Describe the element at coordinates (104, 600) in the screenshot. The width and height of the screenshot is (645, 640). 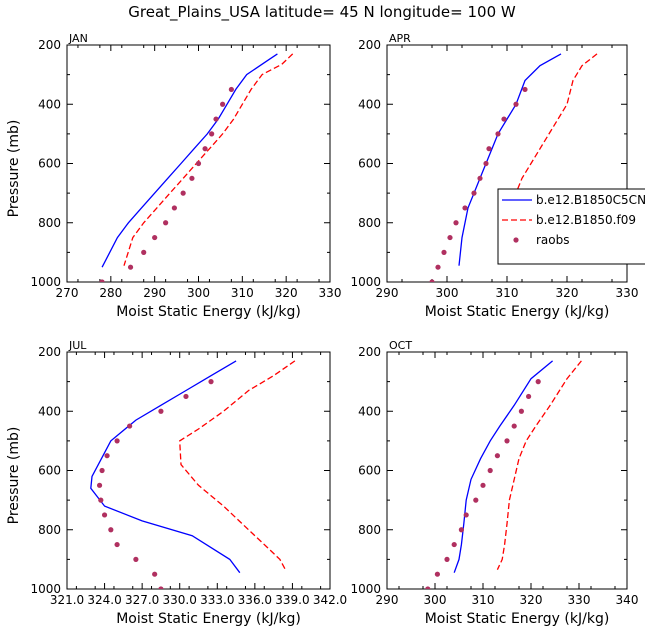
I see `x-tick-label: 324.0` at that location.